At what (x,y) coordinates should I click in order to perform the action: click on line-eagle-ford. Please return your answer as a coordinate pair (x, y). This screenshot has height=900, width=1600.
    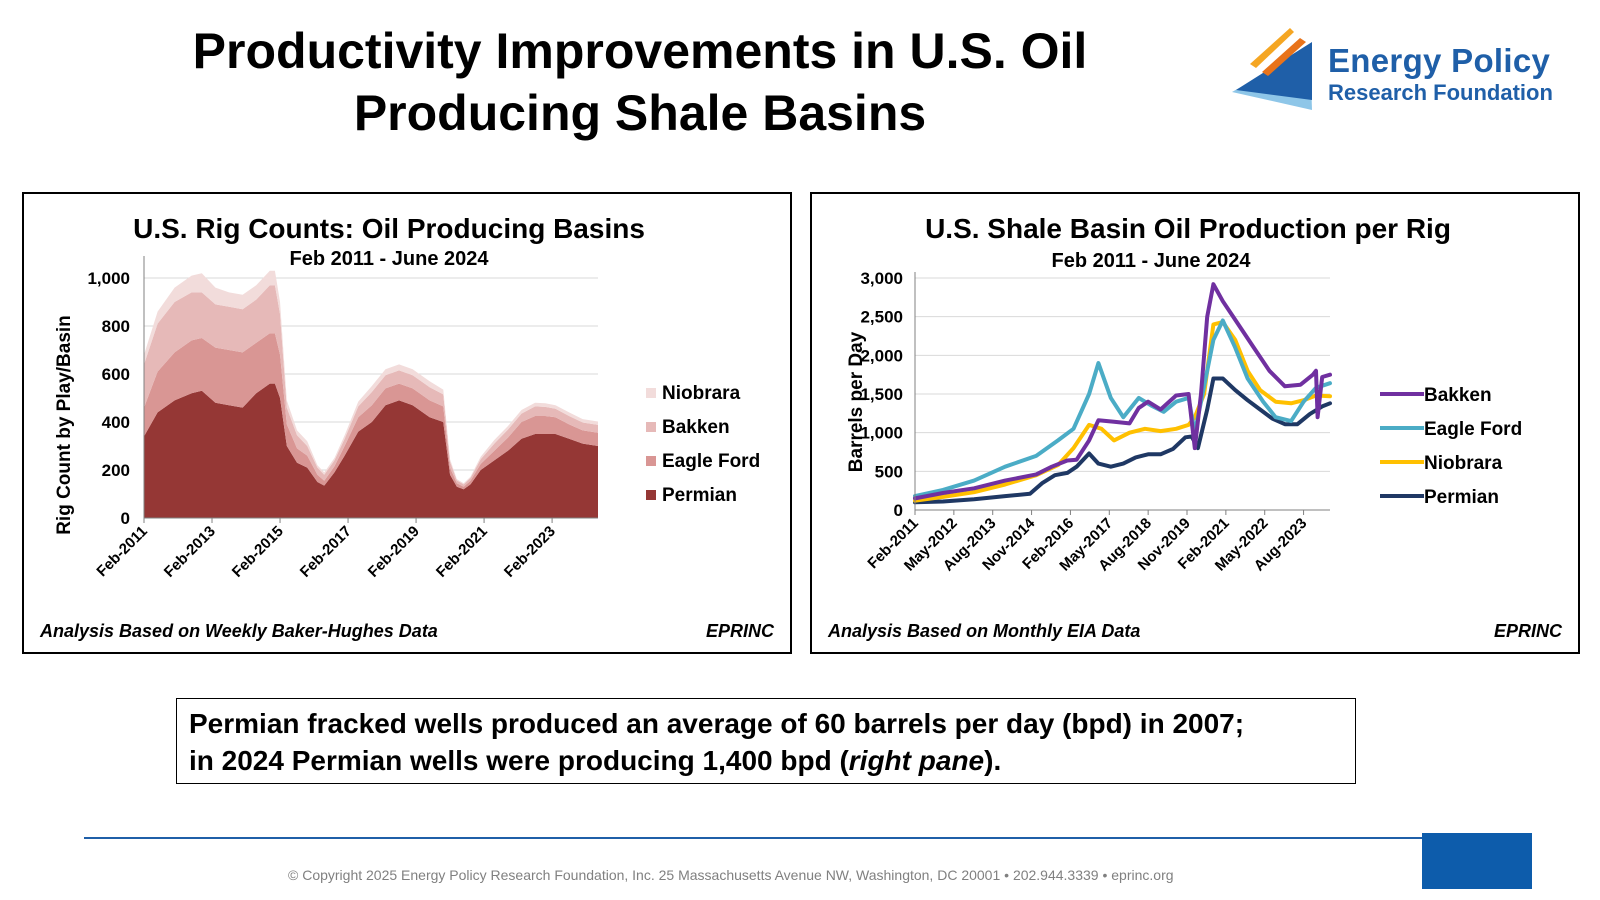
    Looking at the image, I should click on (1122, 408).